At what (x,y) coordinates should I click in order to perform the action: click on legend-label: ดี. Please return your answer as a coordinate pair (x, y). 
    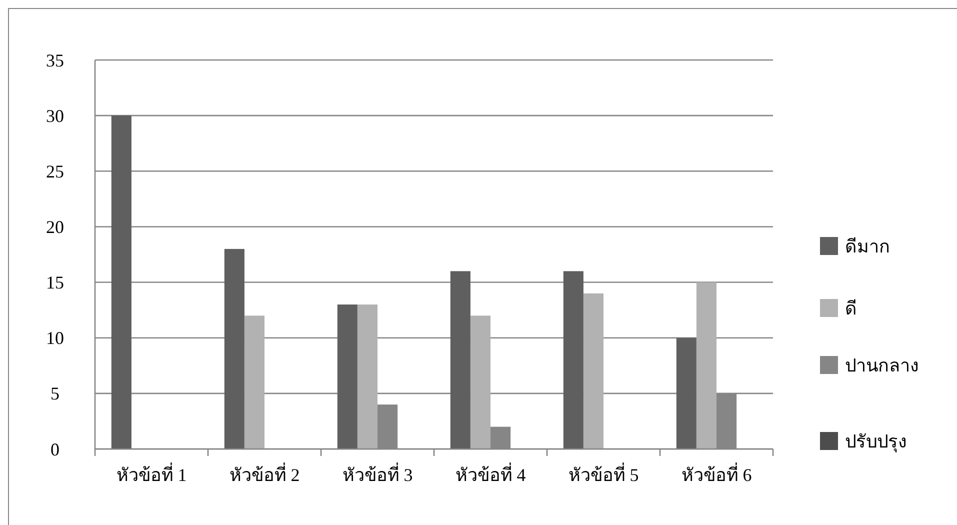
    Looking at the image, I should click on (851, 308).